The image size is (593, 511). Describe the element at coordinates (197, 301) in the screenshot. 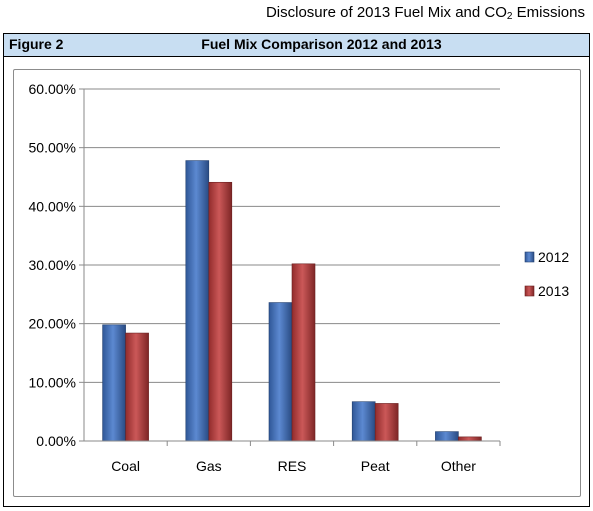

I see `bar-2012-gas` at that location.